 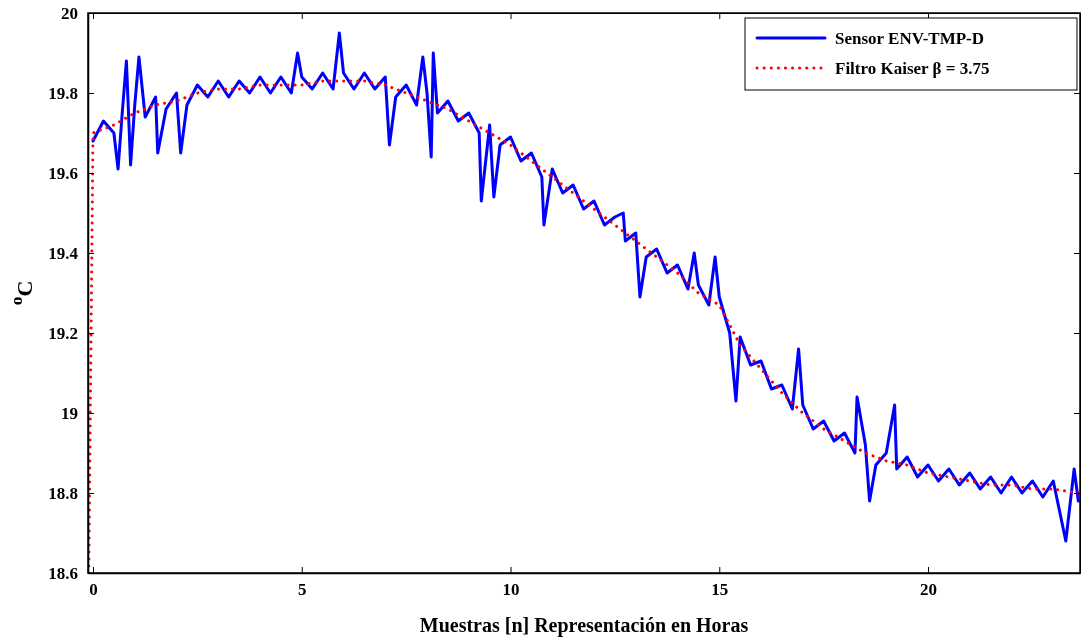 I want to click on y-tick-label: 19.8, so click(x=63, y=93).